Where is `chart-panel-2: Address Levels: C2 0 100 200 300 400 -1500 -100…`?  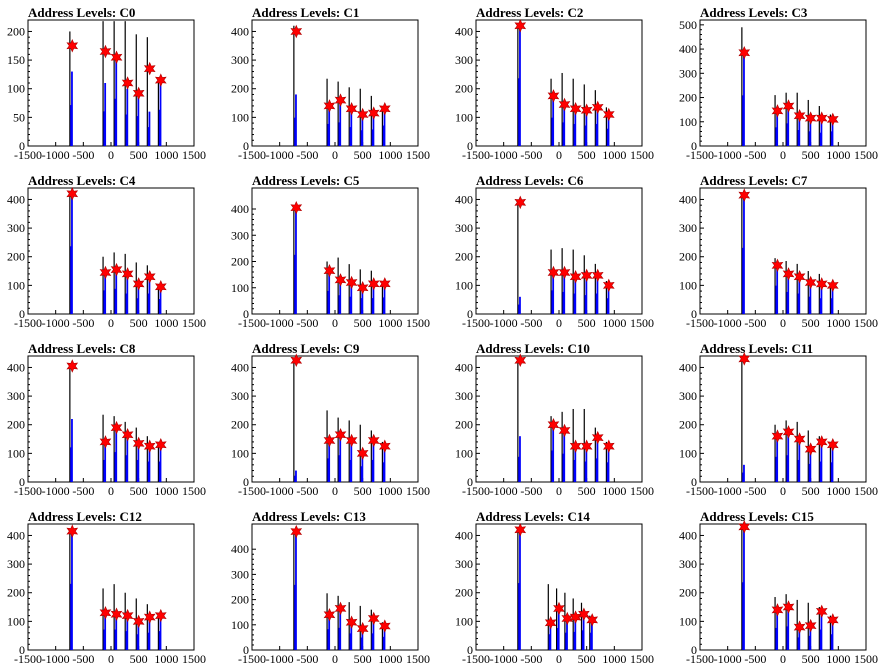
chart-panel-2: Address Levels: C2 0 100 200 300 400 -1500 -100… is located at coordinates (554, 83).